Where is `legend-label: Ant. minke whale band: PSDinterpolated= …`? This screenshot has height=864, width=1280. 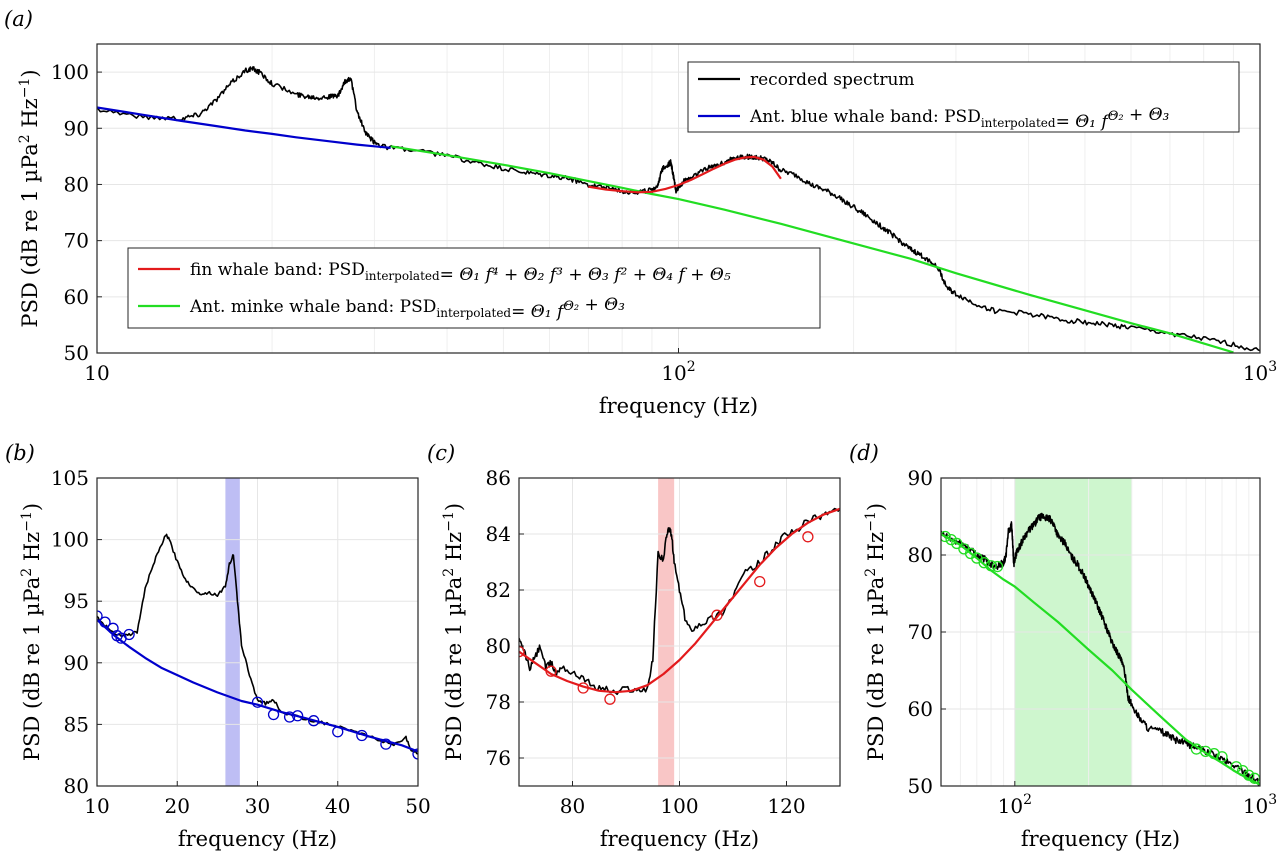 legend-label: Ant. minke whale band: PSDinterpolated= … is located at coordinates (407, 308).